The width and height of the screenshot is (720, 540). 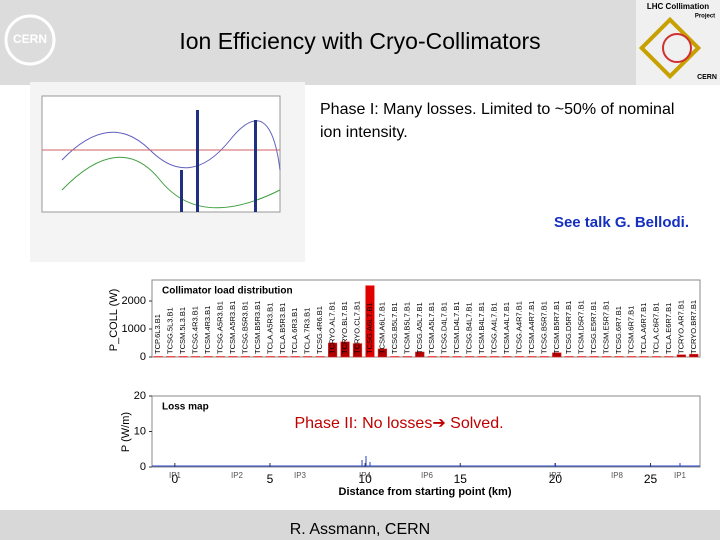 What do you see at coordinates (332, 327) in the screenshot?
I see `category-label: TCRYO.AL7.B1` at bounding box center [332, 327].